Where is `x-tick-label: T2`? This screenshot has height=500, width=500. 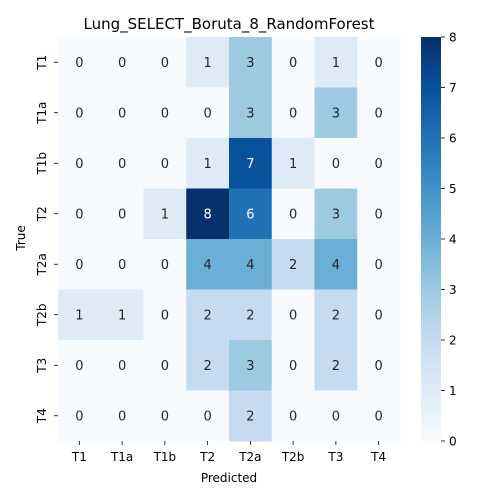 x-tick-label: T2 is located at coordinates (207, 457).